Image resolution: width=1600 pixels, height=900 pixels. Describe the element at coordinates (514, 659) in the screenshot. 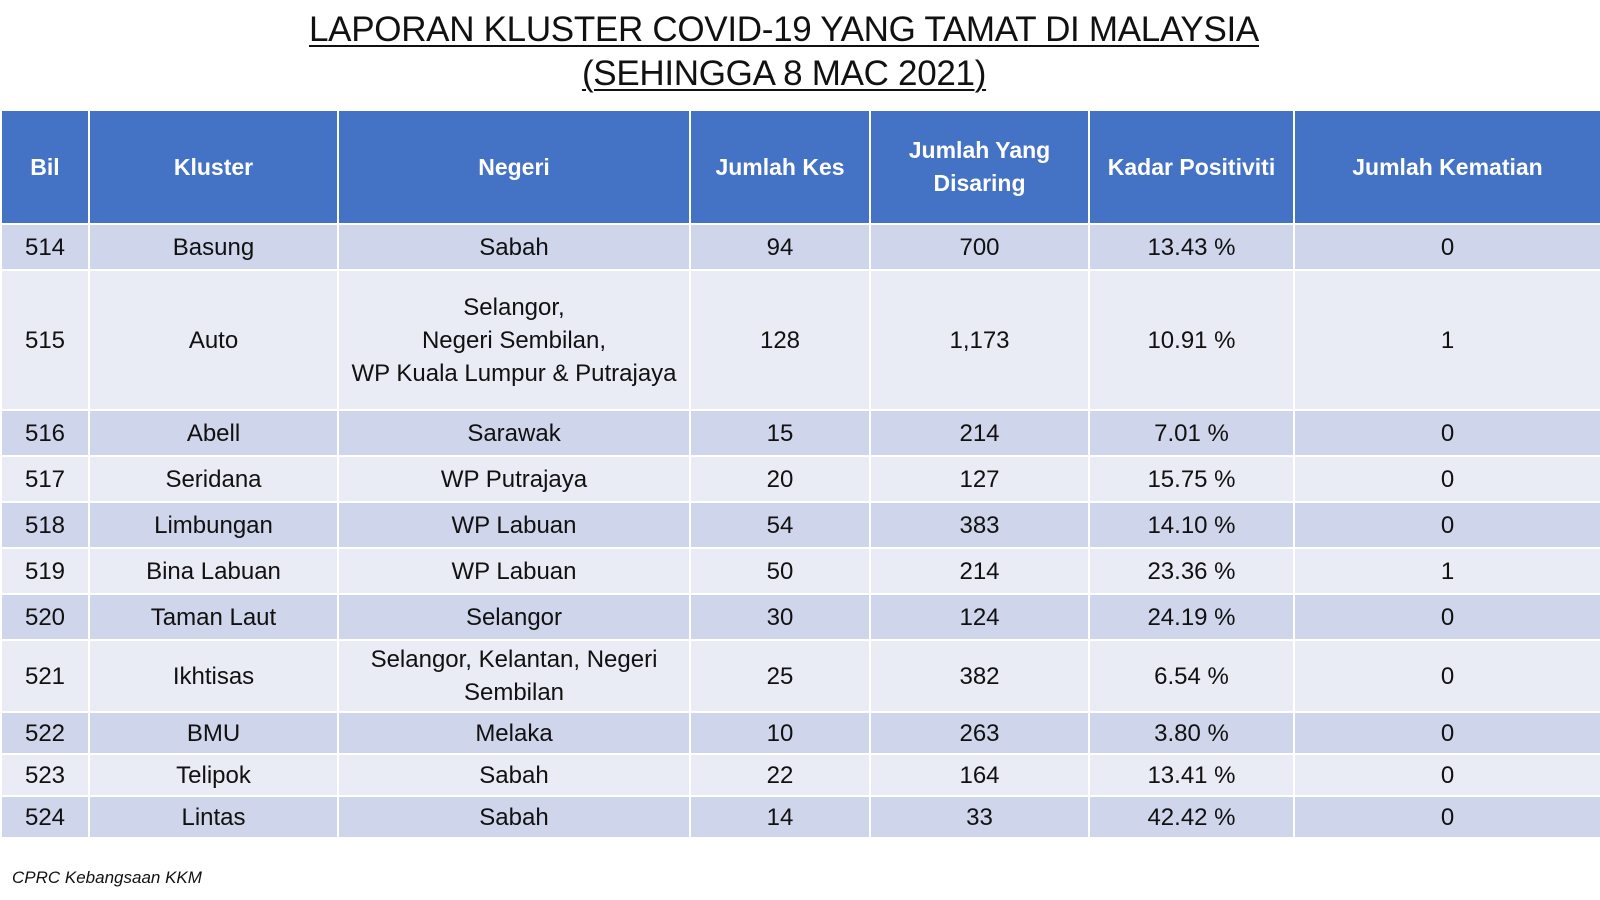

I see `negeri-line: Selangor, Kelantan, Negeri` at that location.